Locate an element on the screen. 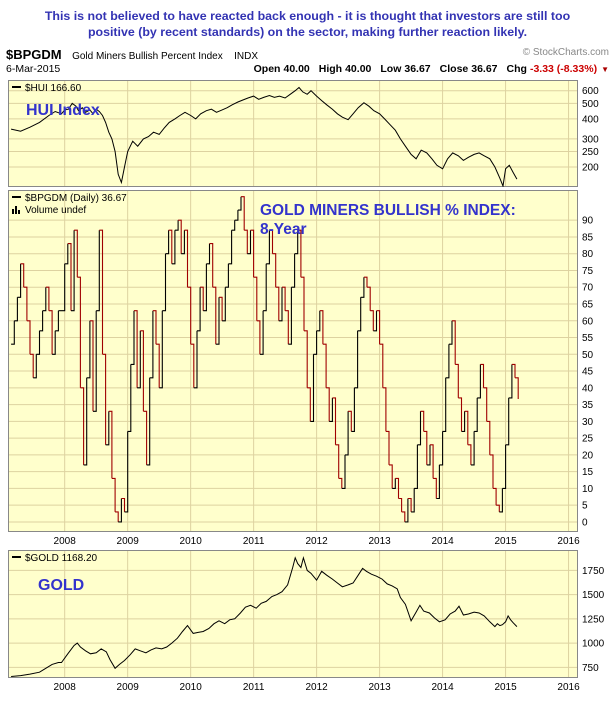 The width and height of the screenshot is (615, 710). copyright: © StockCharts.com is located at coordinates (565, 52).